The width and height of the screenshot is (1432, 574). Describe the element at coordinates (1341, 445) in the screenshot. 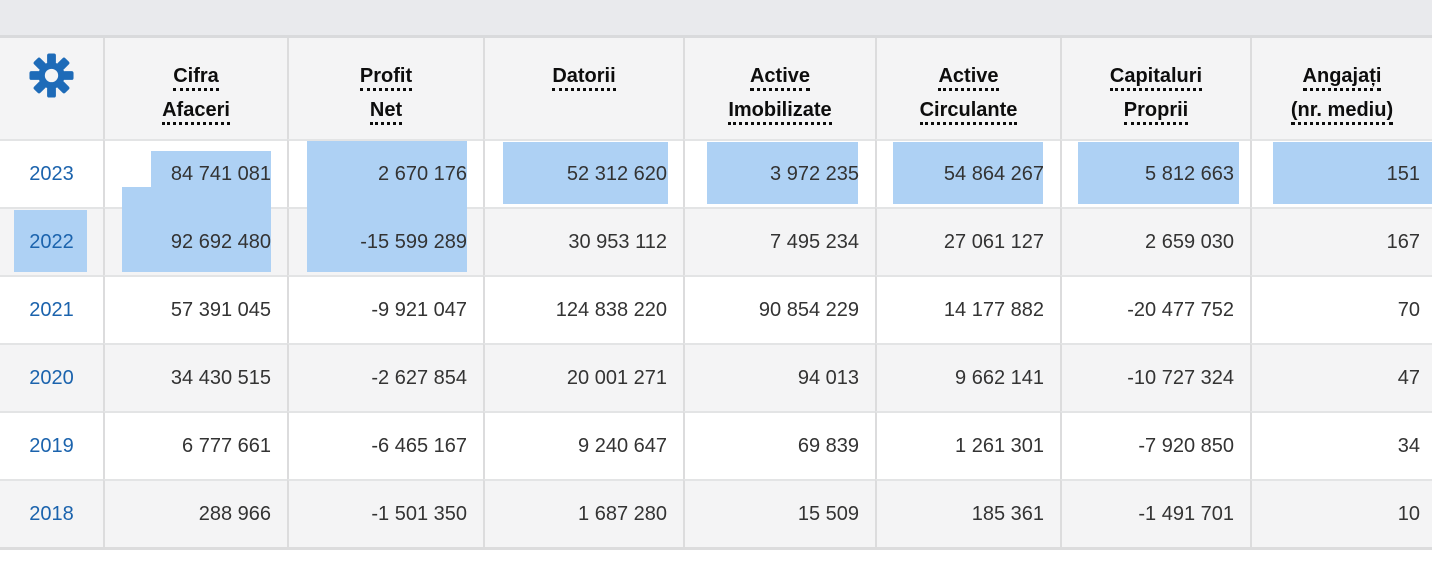

I see `cell-angajati: 34` at that location.